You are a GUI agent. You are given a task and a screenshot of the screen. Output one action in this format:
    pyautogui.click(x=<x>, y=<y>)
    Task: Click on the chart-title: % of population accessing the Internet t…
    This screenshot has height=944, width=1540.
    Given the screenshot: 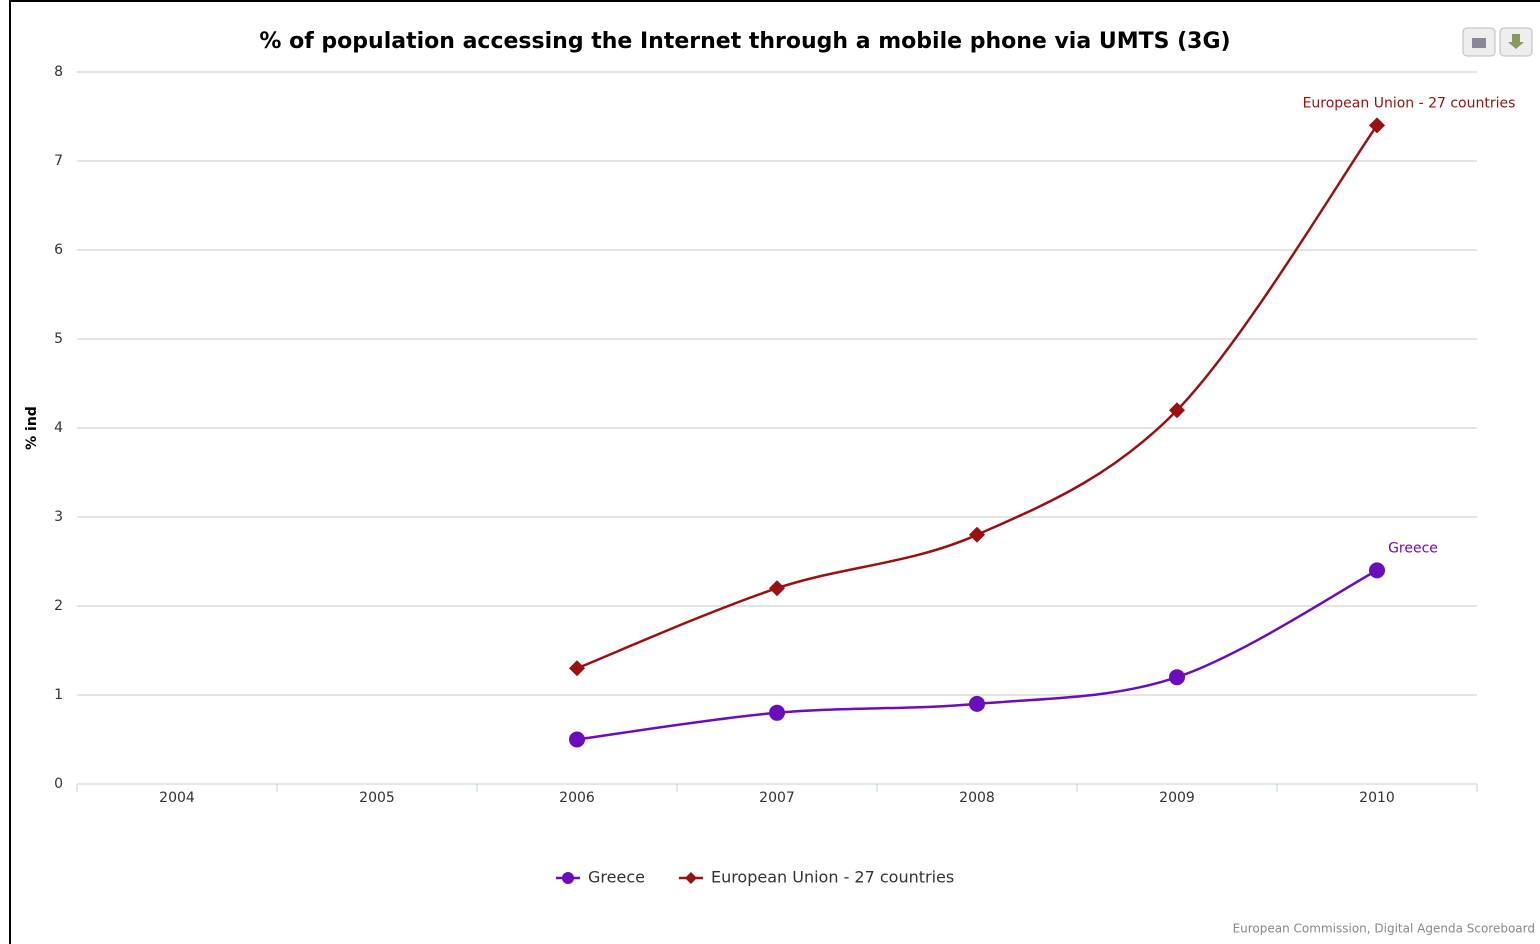 What is the action you would take?
    pyautogui.click(x=744, y=41)
    